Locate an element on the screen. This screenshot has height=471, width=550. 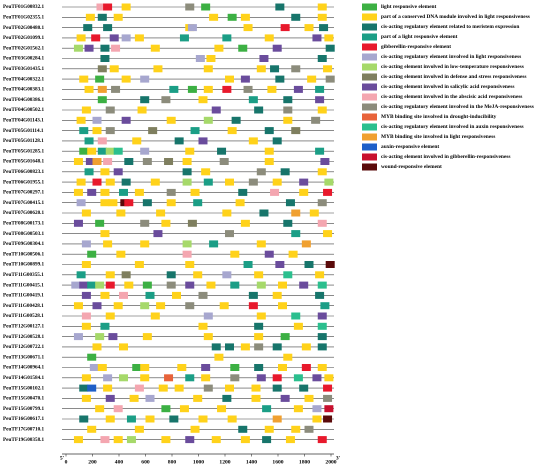
x-tick-label: 1800 is located at coordinates (304, 462).